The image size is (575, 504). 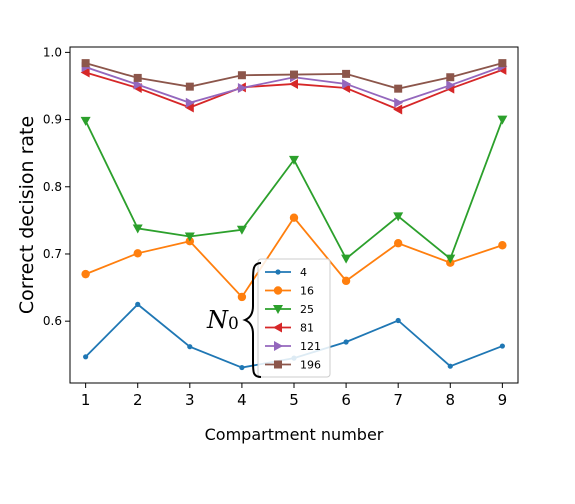 What do you see at coordinates (398, 400) in the screenshot?
I see `x-tick-label: 7` at bounding box center [398, 400].